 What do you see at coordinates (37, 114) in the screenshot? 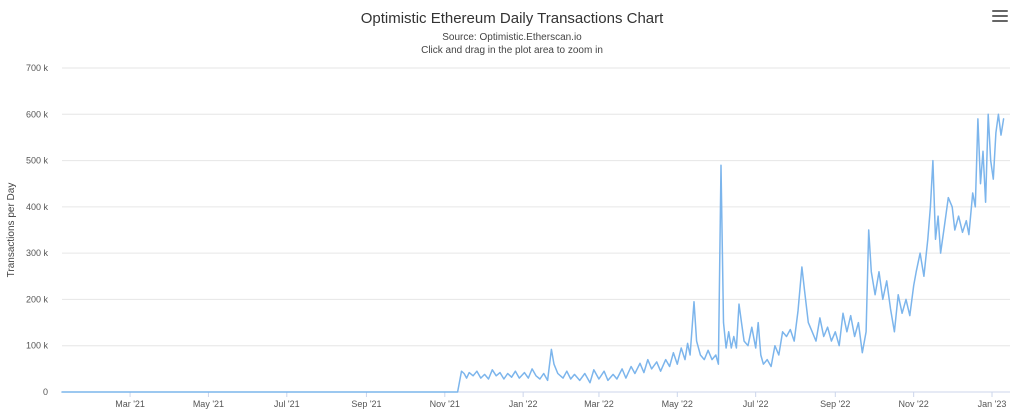
I see `y-tick-label: 600 k` at bounding box center [37, 114].